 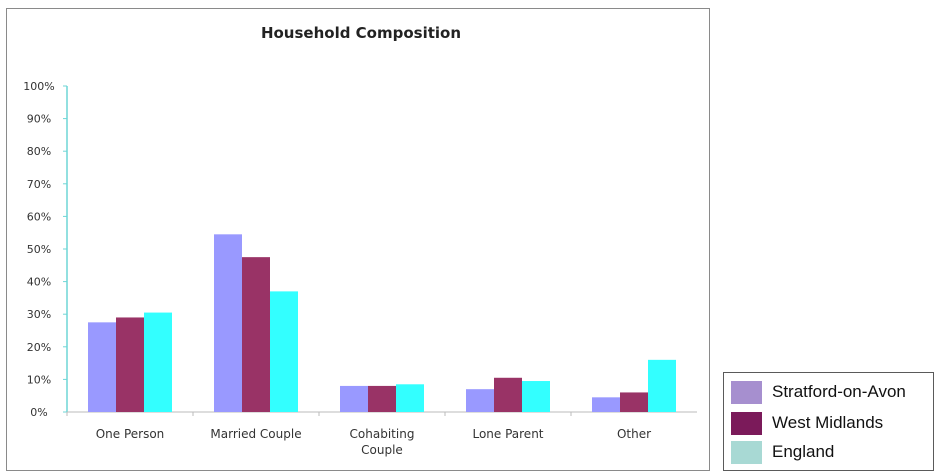 I want to click on legend-swatch-england, so click(x=746, y=452).